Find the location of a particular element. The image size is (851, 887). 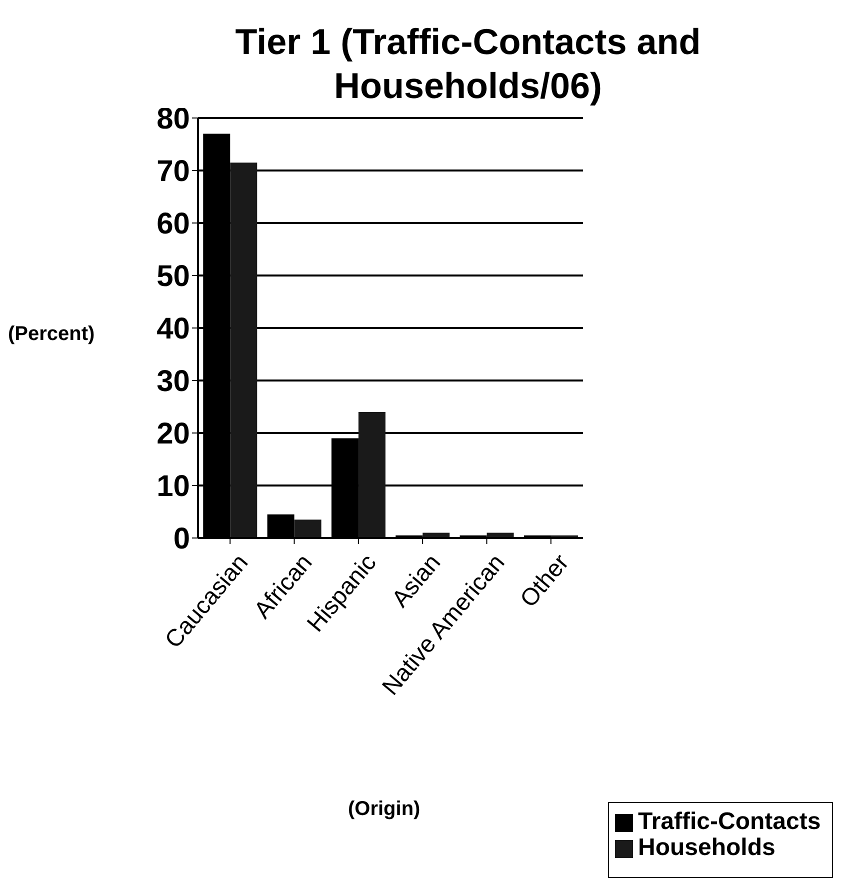

y-tick-label: 50 is located at coordinates (173, 277).